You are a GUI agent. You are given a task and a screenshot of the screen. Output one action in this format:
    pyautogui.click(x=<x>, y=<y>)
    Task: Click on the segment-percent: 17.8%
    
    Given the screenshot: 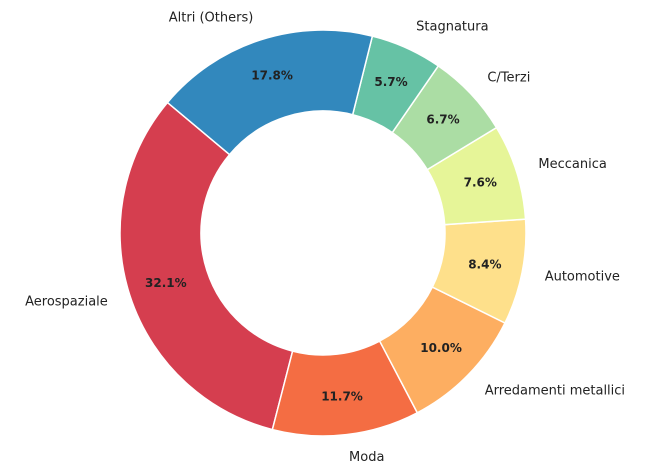 What is the action you would take?
    pyautogui.click(x=272, y=76)
    